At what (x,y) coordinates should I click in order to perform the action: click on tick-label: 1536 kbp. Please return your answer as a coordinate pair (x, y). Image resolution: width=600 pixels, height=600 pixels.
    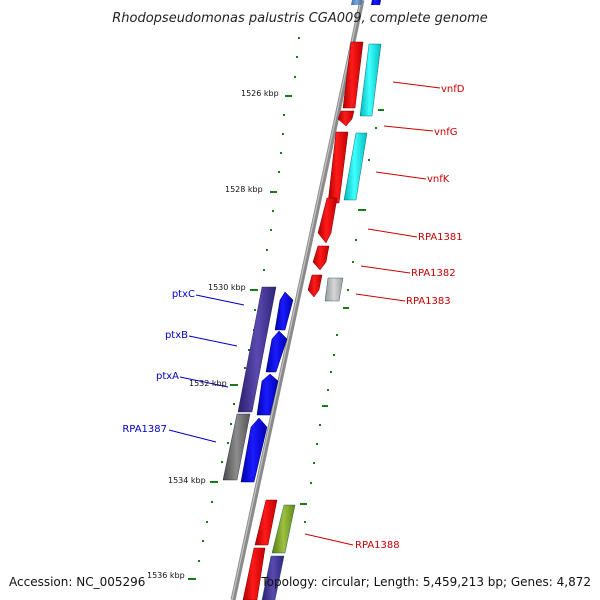
    Looking at the image, I should click on (166, 575).